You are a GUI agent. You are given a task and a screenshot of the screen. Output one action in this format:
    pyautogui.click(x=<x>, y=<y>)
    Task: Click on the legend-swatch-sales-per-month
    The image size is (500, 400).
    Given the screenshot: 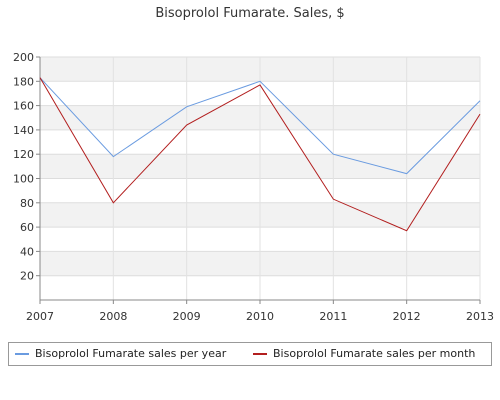 What is the action you would take?
    pyautogui.click(x=260, y=354)
    